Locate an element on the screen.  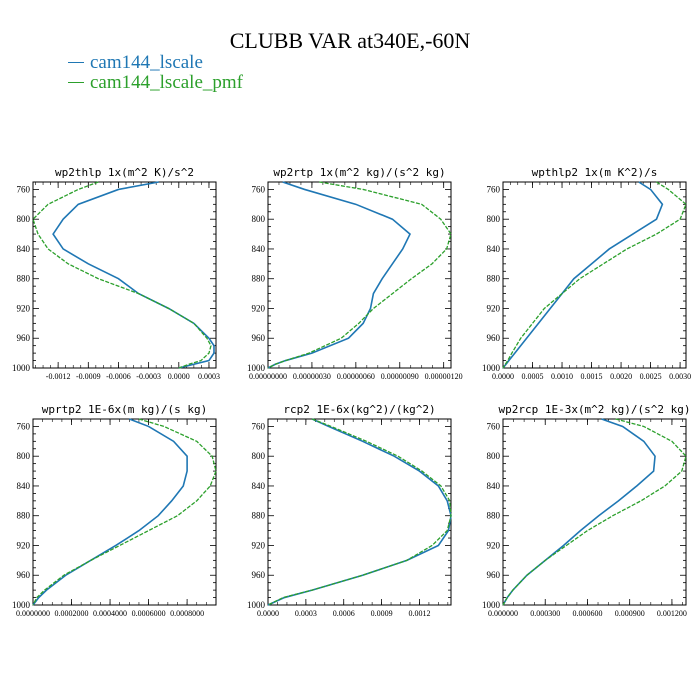
panel-title-1: wp2thlp 1x(m^2 K)/s^2 is located at coordinates (124, 172).